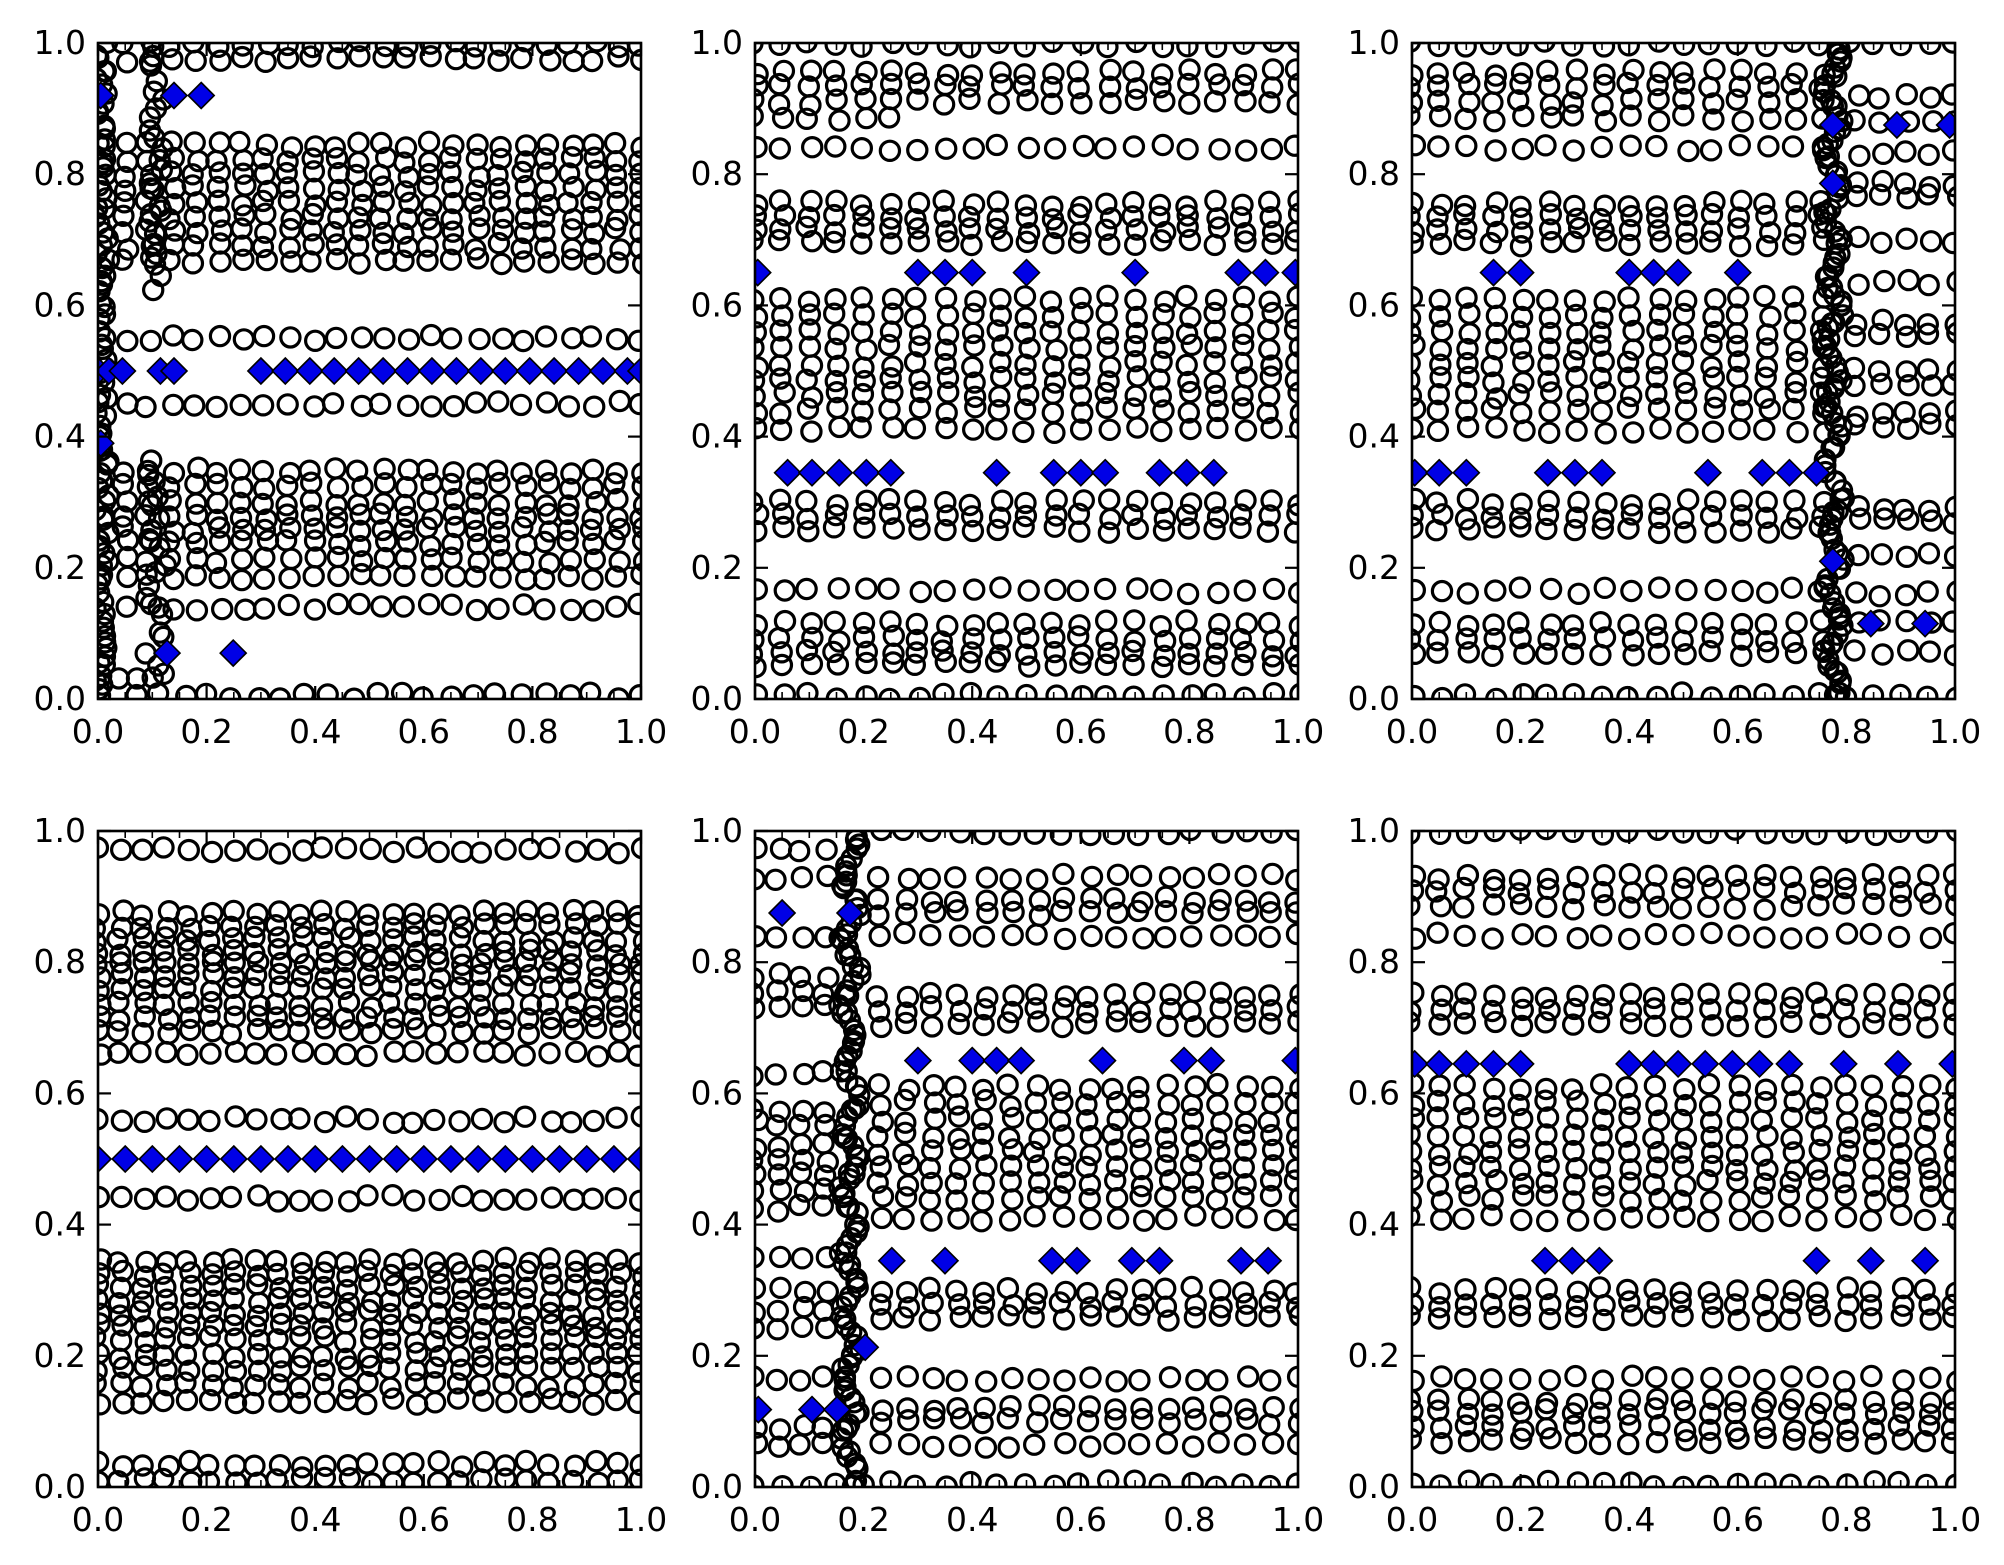 This screenshot has width=2004, height=1565. I want to click on y-tick-label: 1.0, so click(1374, 42).